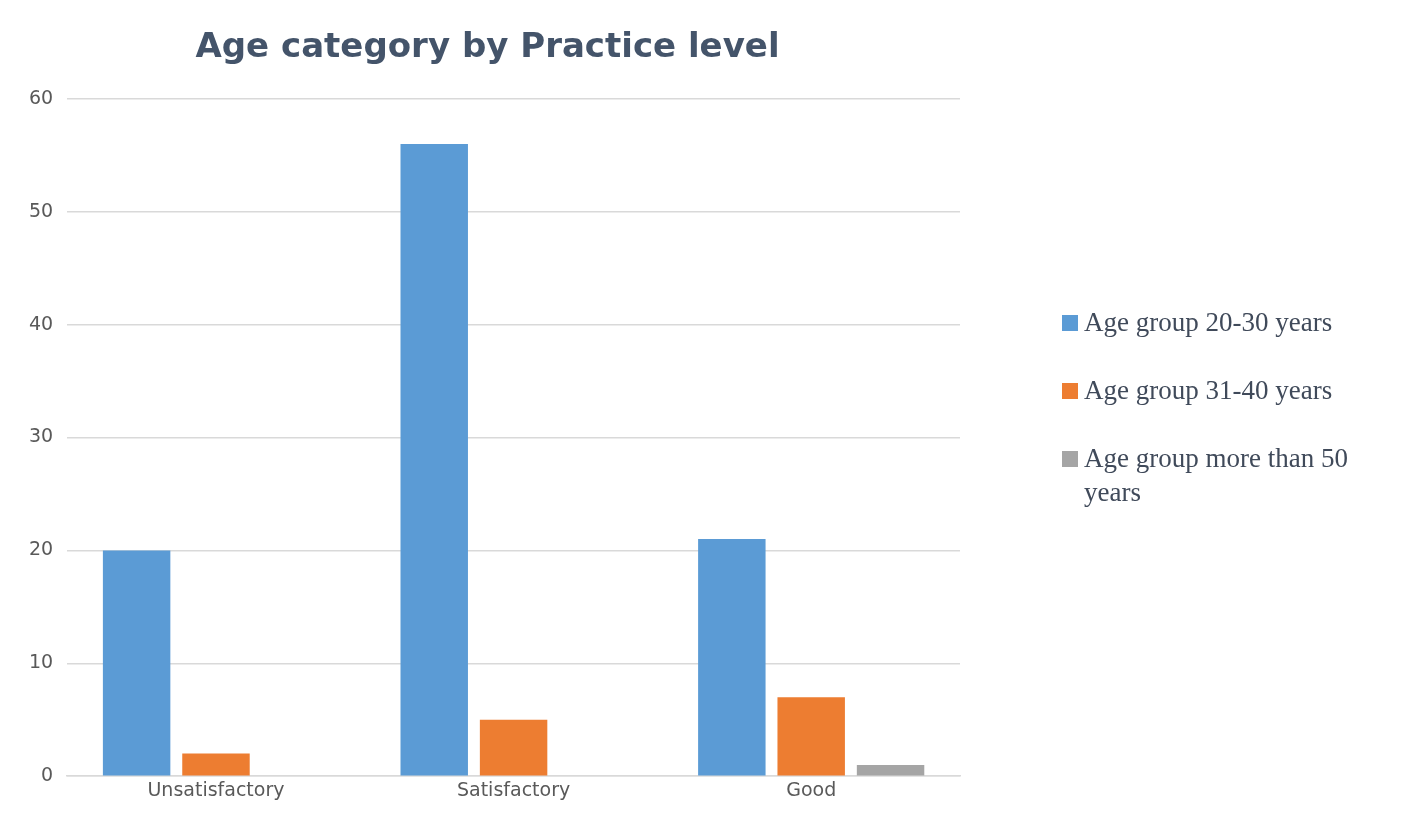  I want to click on y-tick-label: 20, so click(41, 548).